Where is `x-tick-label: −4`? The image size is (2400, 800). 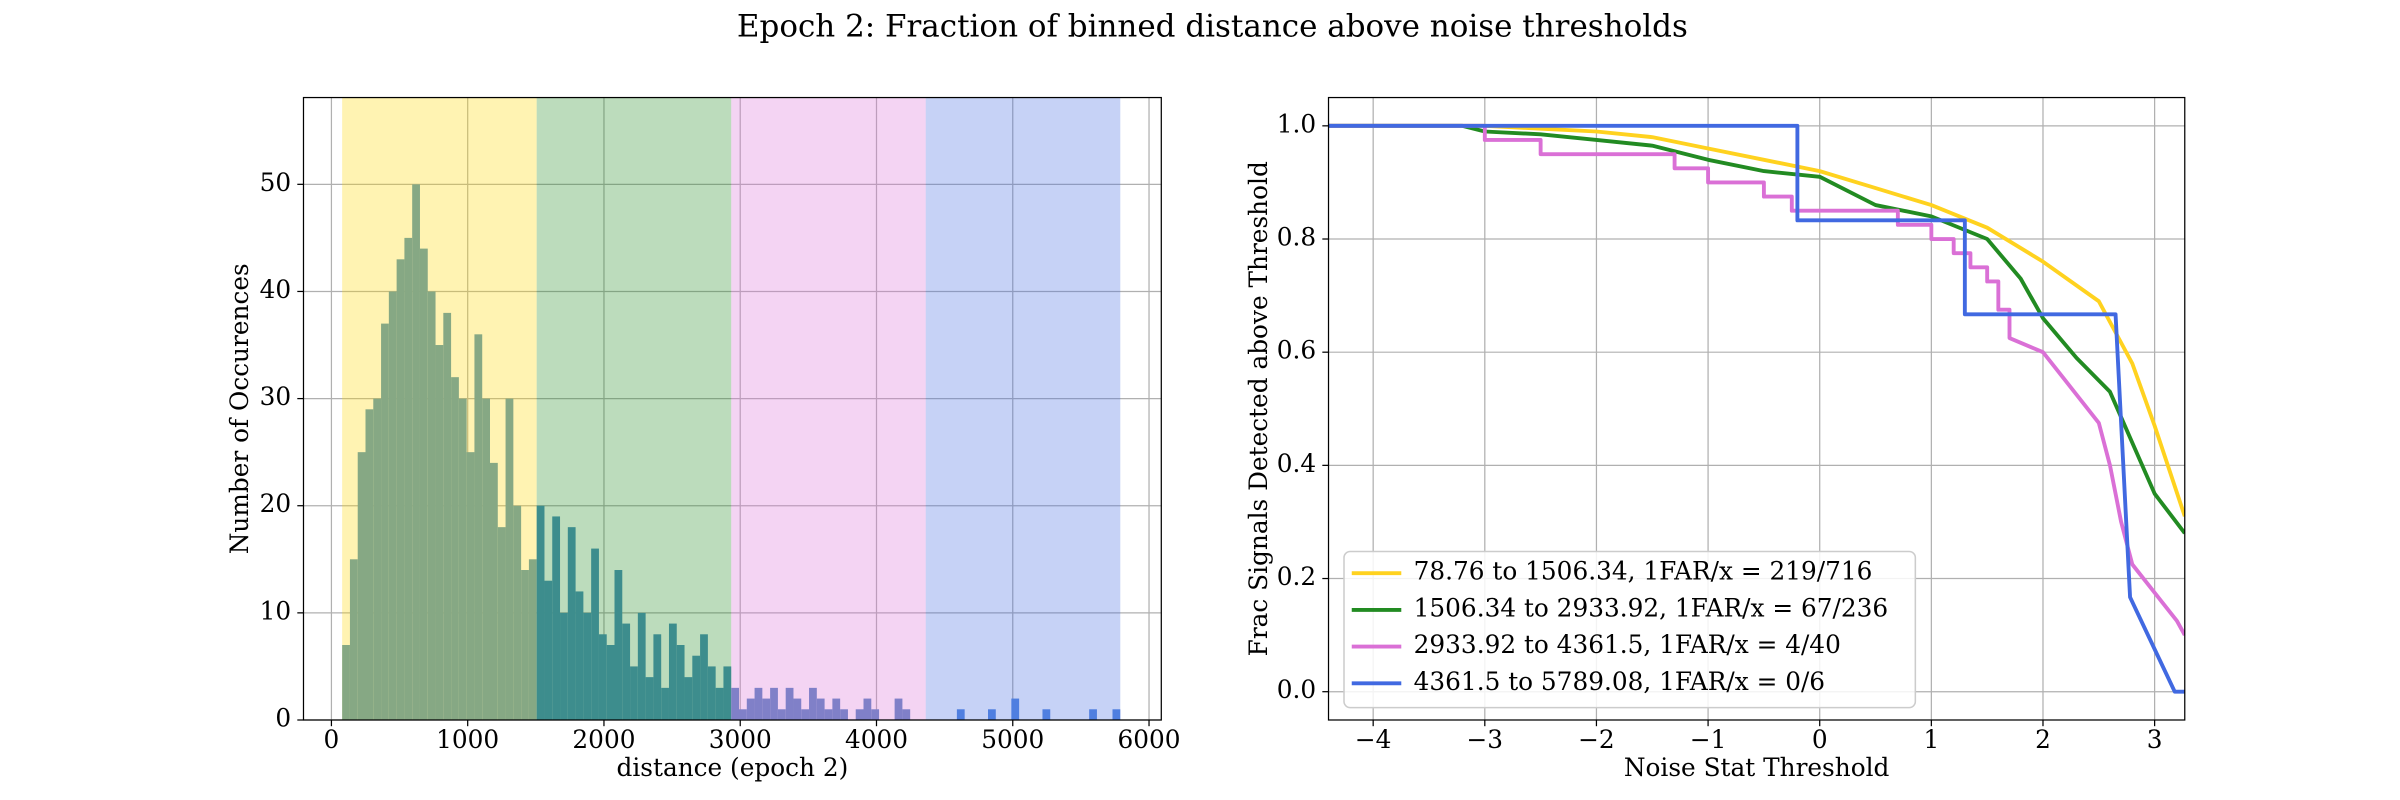 x-tick-label: −4 is located at coordinates (1373, 739).